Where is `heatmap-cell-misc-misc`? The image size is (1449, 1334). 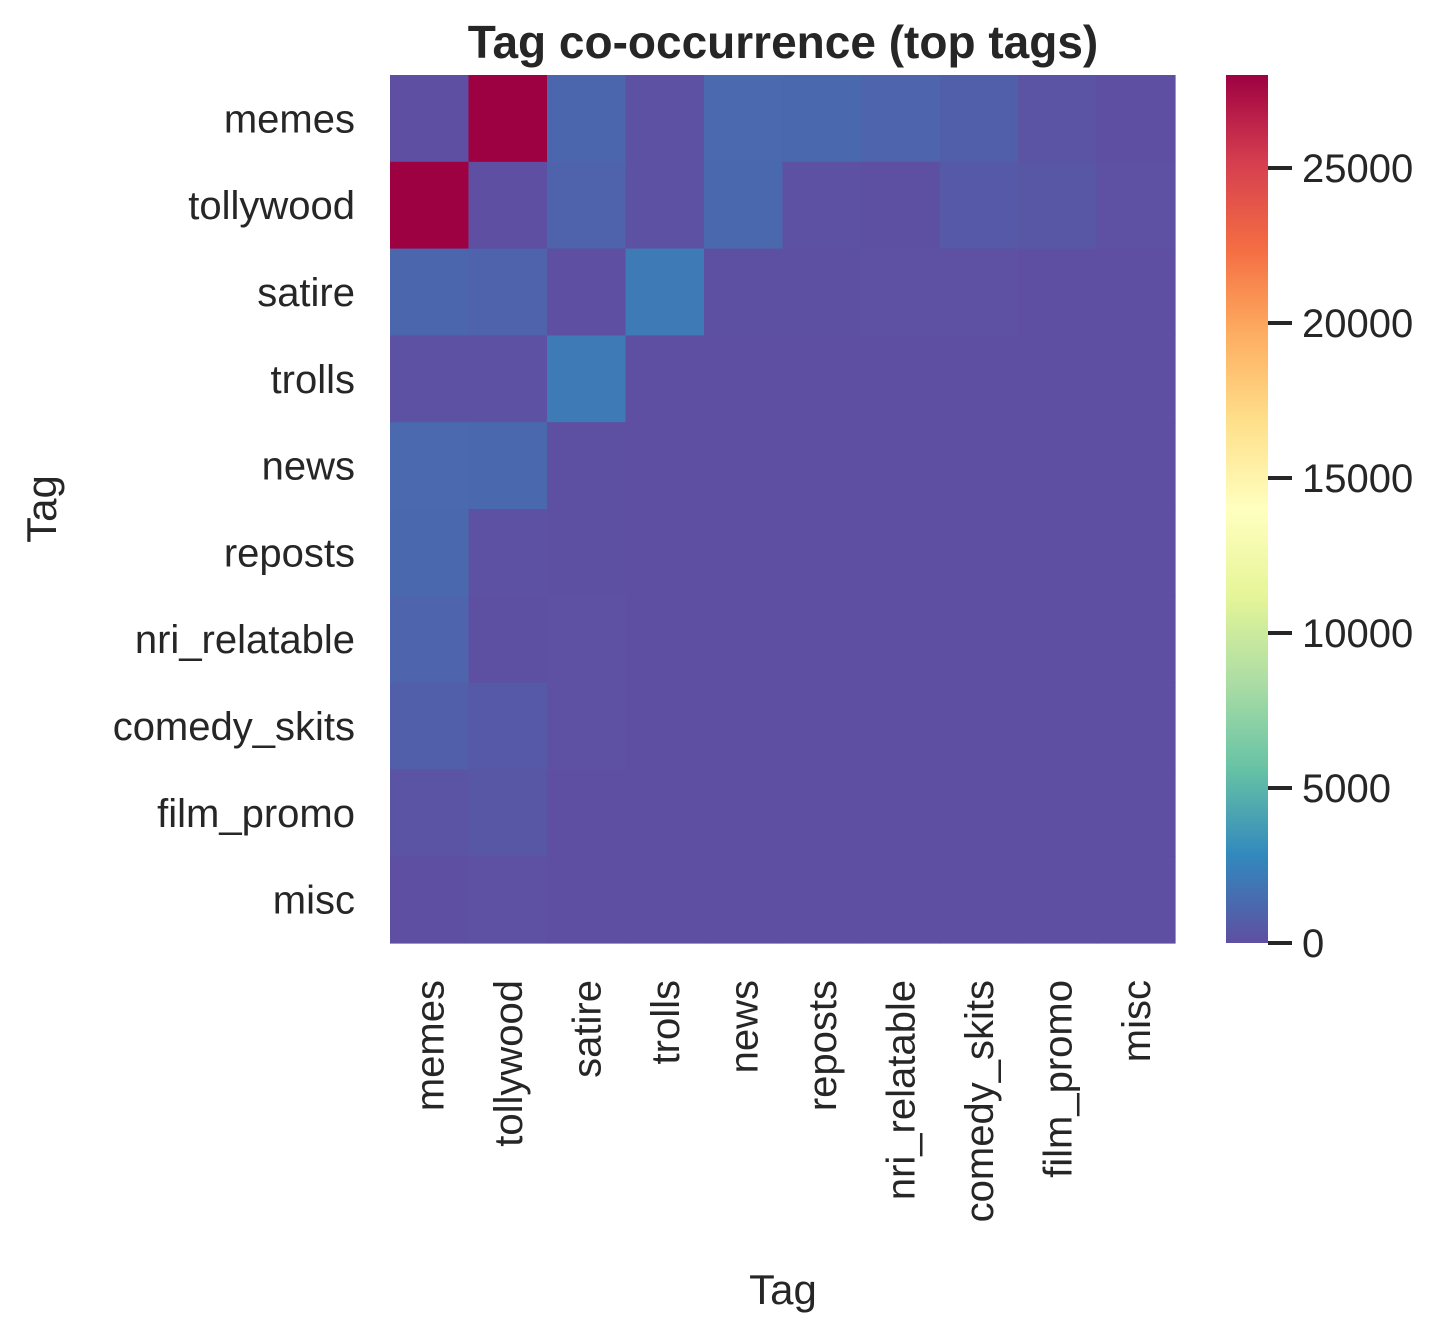
heatmap-cell-misc-misc is located at coordinates (1136, 900).